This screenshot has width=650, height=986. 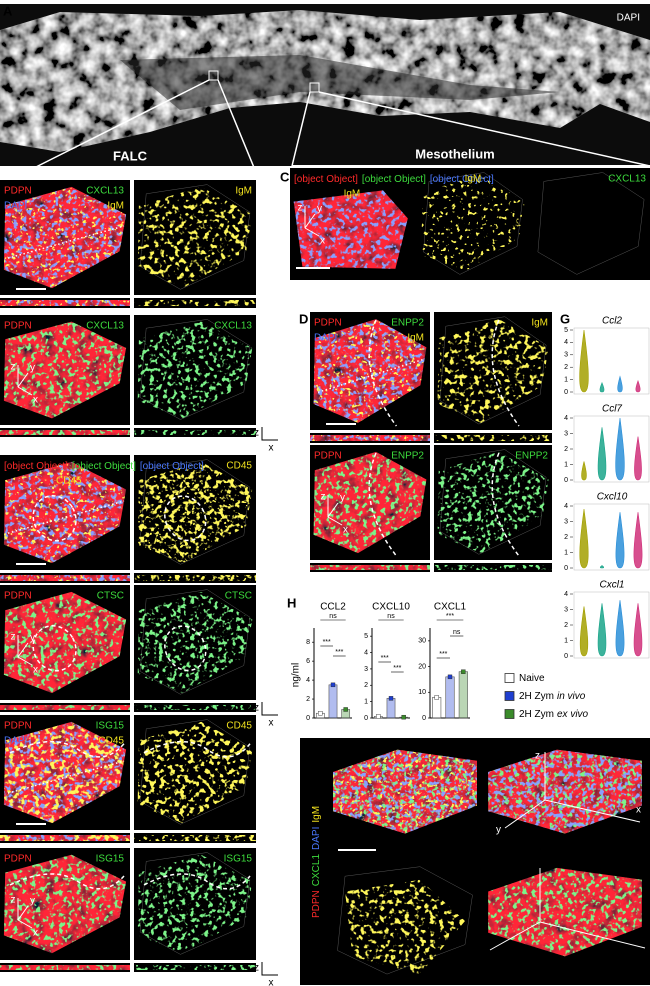 I want to click on y-tick-label: 1, so click(x=566, y=552).